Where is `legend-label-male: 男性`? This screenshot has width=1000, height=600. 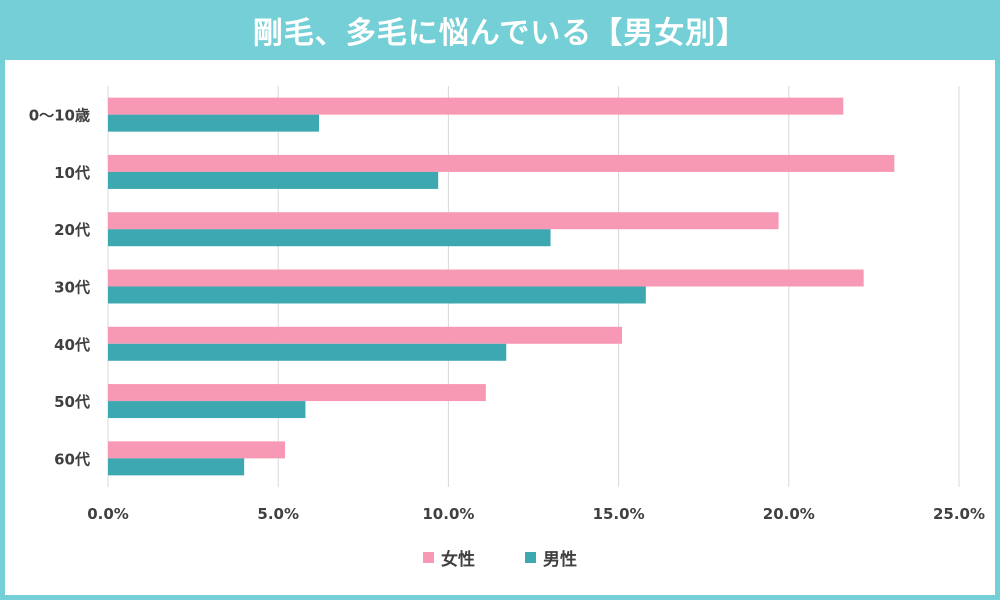
legend-label-male: 男性 is located at coordinates (560, 560).